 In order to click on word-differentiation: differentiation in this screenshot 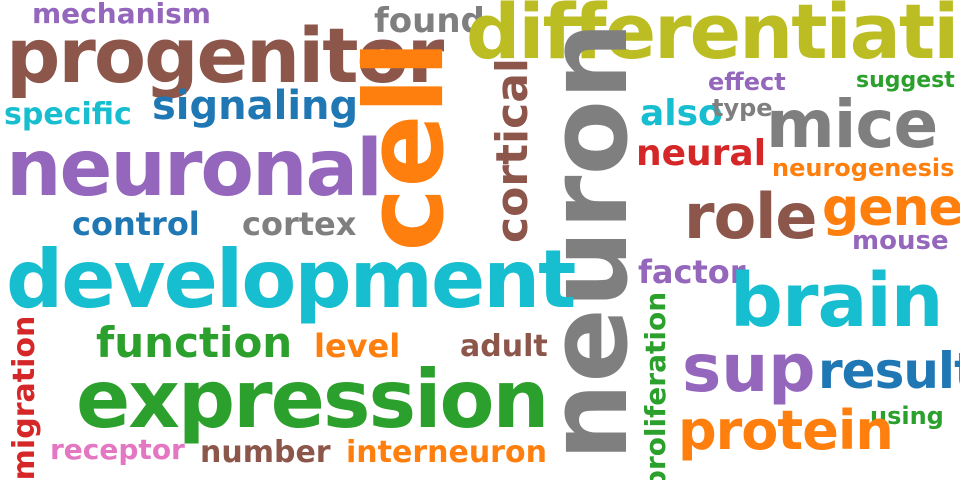, I will do `click(713, 38)`.